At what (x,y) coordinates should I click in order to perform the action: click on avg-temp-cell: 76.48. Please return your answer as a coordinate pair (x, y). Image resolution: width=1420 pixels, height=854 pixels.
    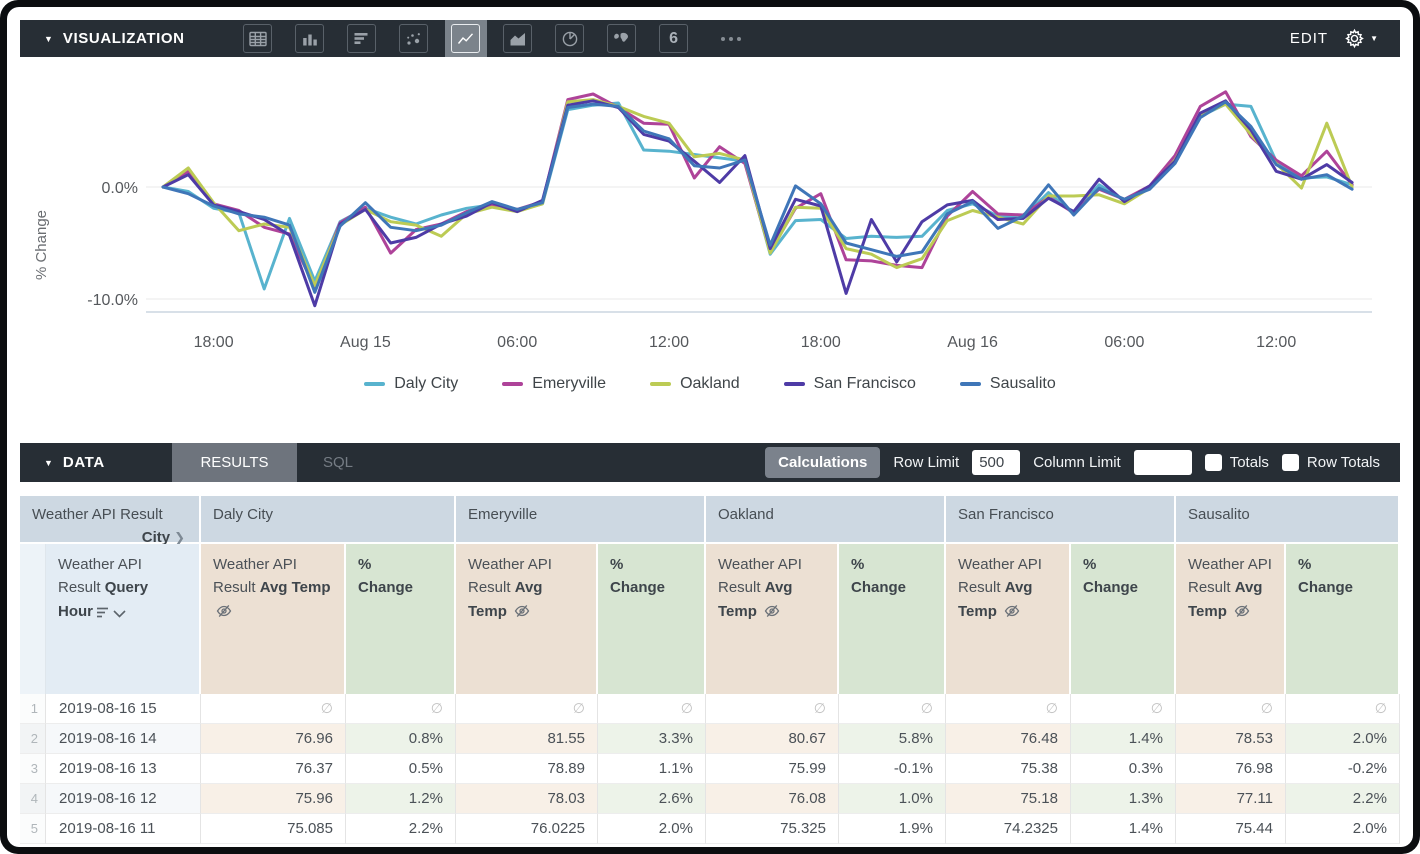
    Looking at the image, I should click on (1008, 739).